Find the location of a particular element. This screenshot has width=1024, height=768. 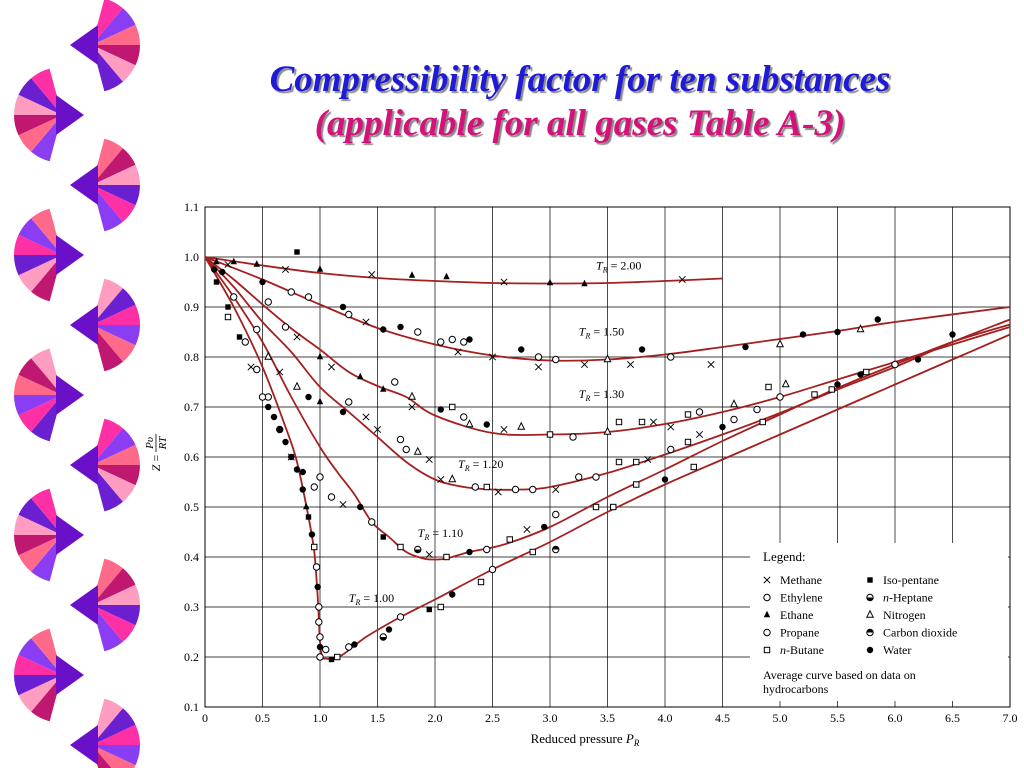

legend-label: Methane is located at coordinates (801, 580).